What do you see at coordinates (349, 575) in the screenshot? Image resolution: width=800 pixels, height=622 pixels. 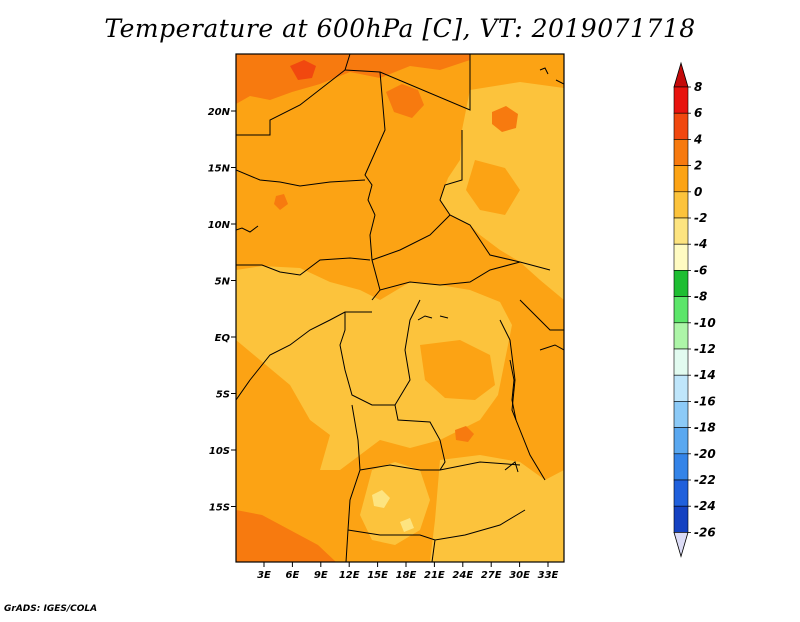 I see `lon-tick-label: 12E` at bounding box center [349, 575].